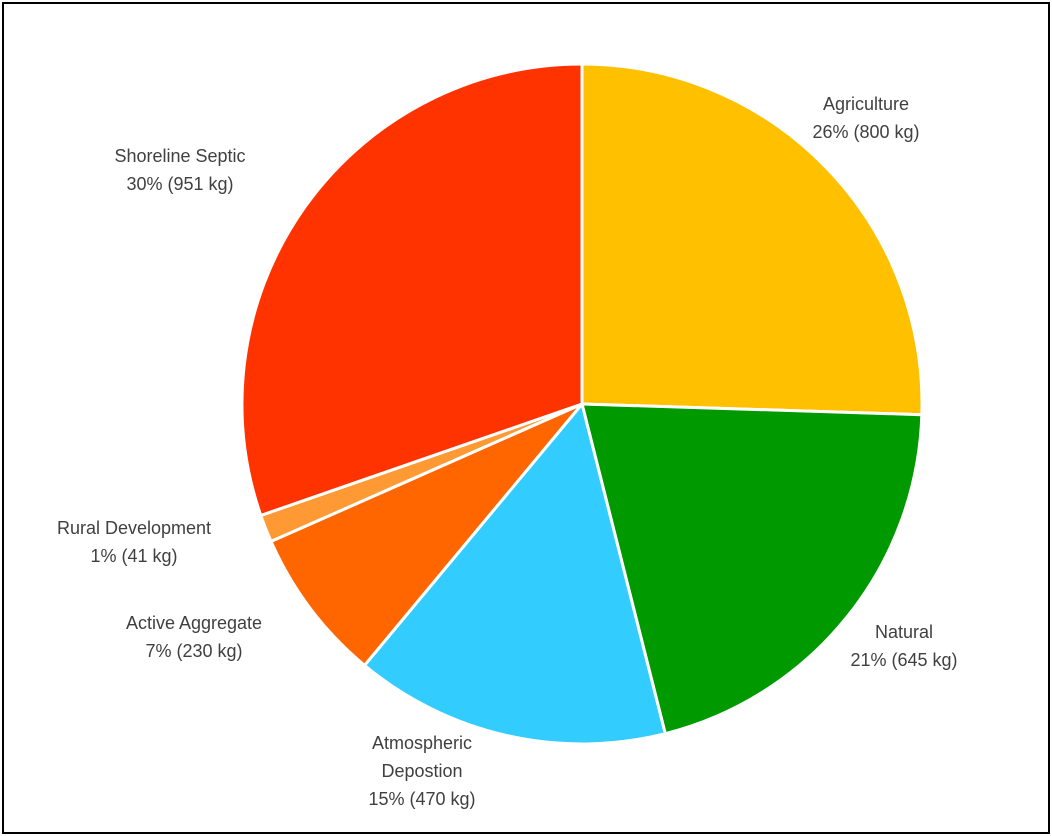 This screenshot has width=1052, height=836. Describe the element at coordinates (903, 660) in the screenshot. I see `slice-value: 21% (645 kg)` at that location.